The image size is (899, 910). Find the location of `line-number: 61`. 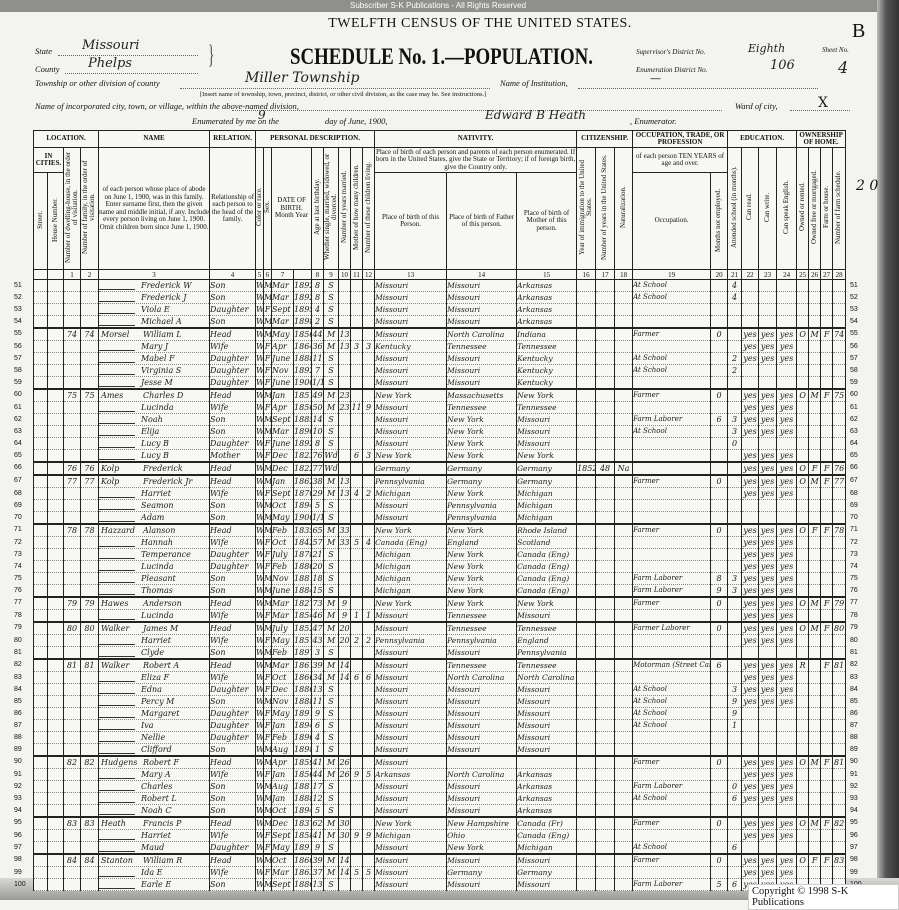

line-number: 61 is located at coordinates (854, 407).